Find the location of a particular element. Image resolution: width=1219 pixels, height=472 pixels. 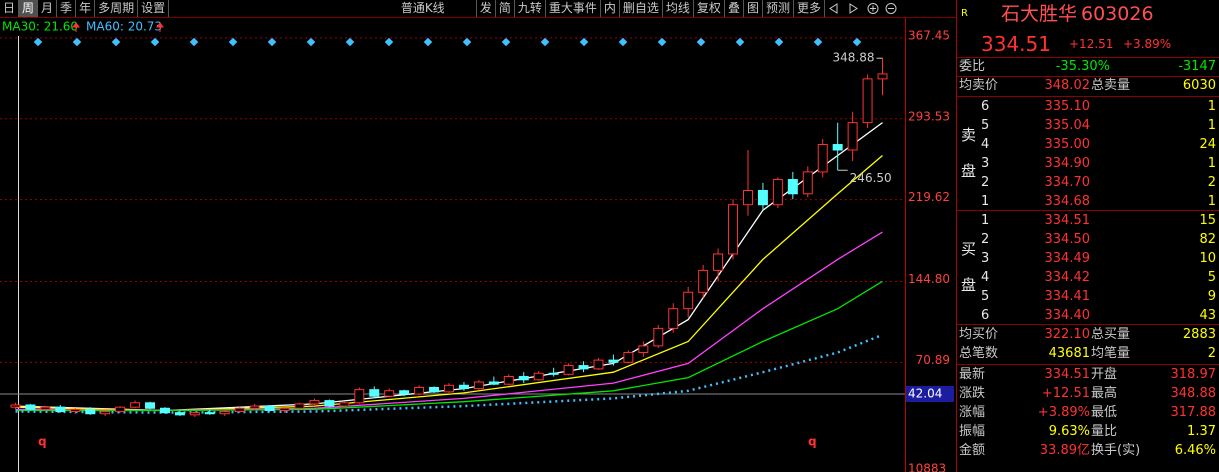

high-marker-label: 348.88 is located at coordinates (854, 58).